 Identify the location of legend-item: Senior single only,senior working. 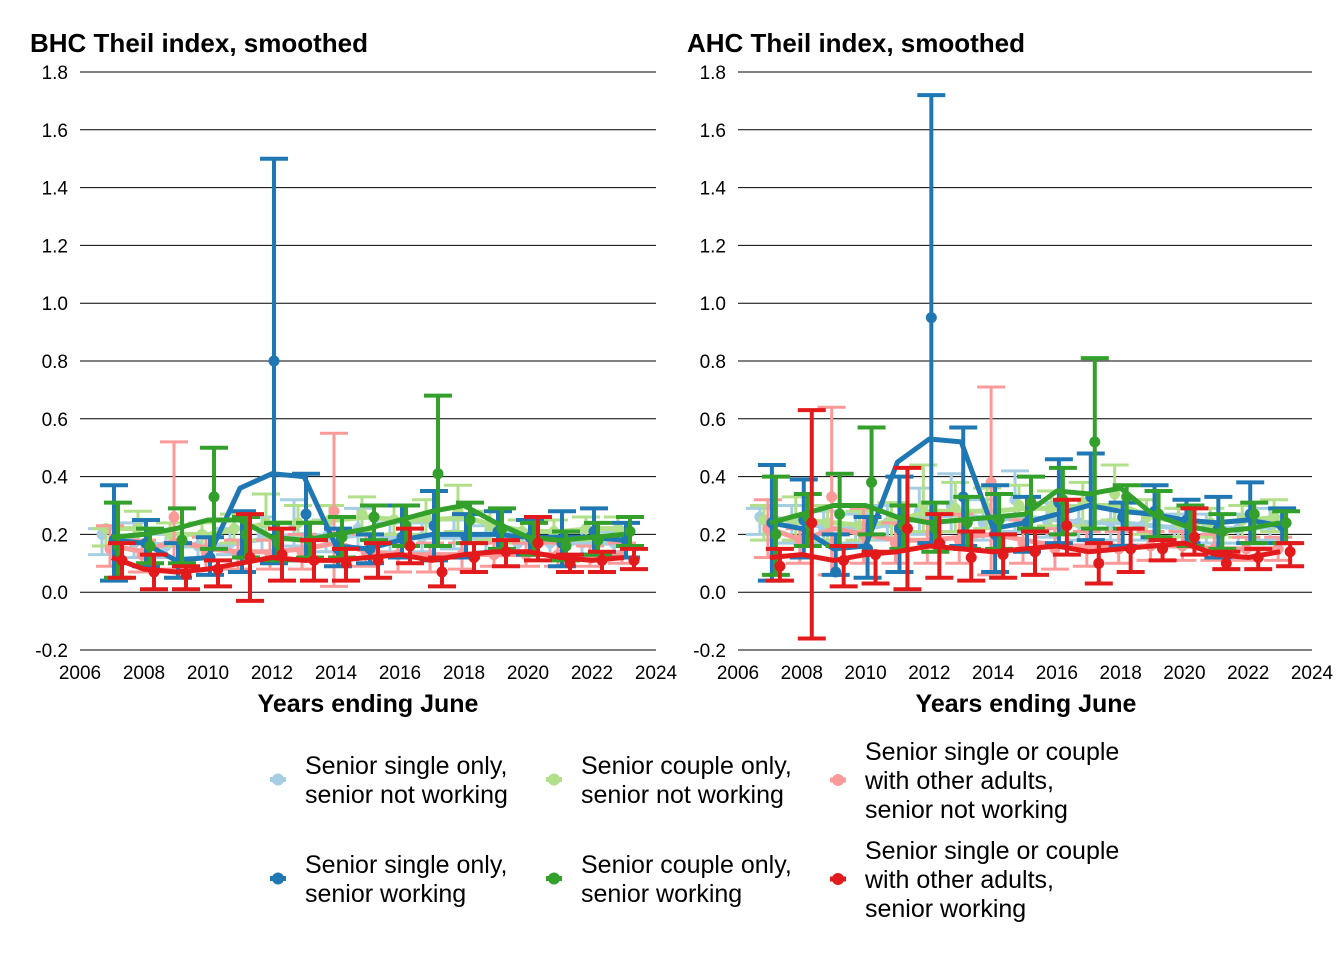
(388, 879).